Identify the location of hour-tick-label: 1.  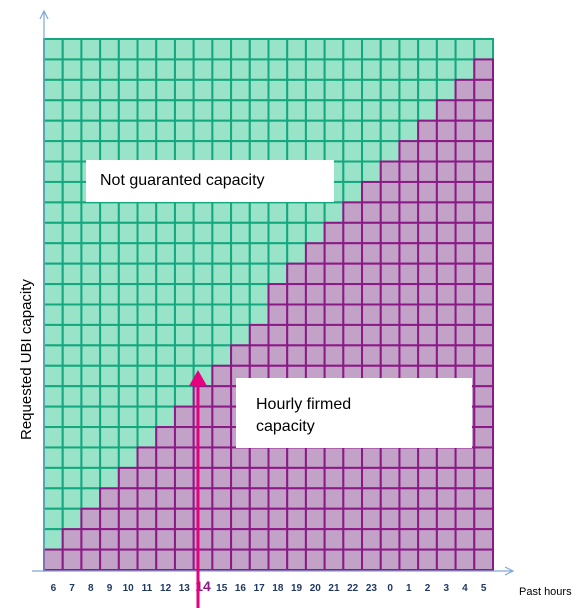
(409, 588).